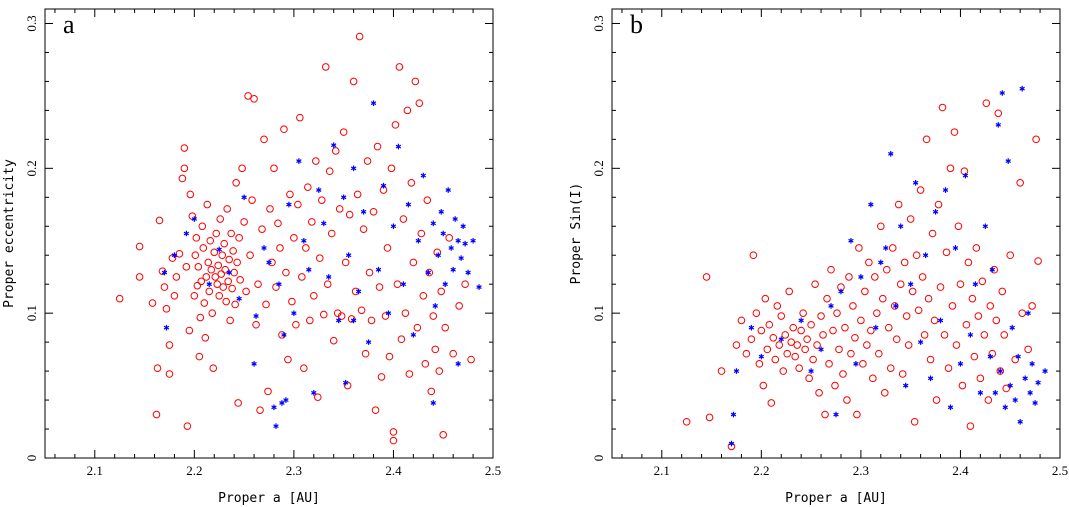  I want to click on x-tick-label: 2.2, so click(761, 470).